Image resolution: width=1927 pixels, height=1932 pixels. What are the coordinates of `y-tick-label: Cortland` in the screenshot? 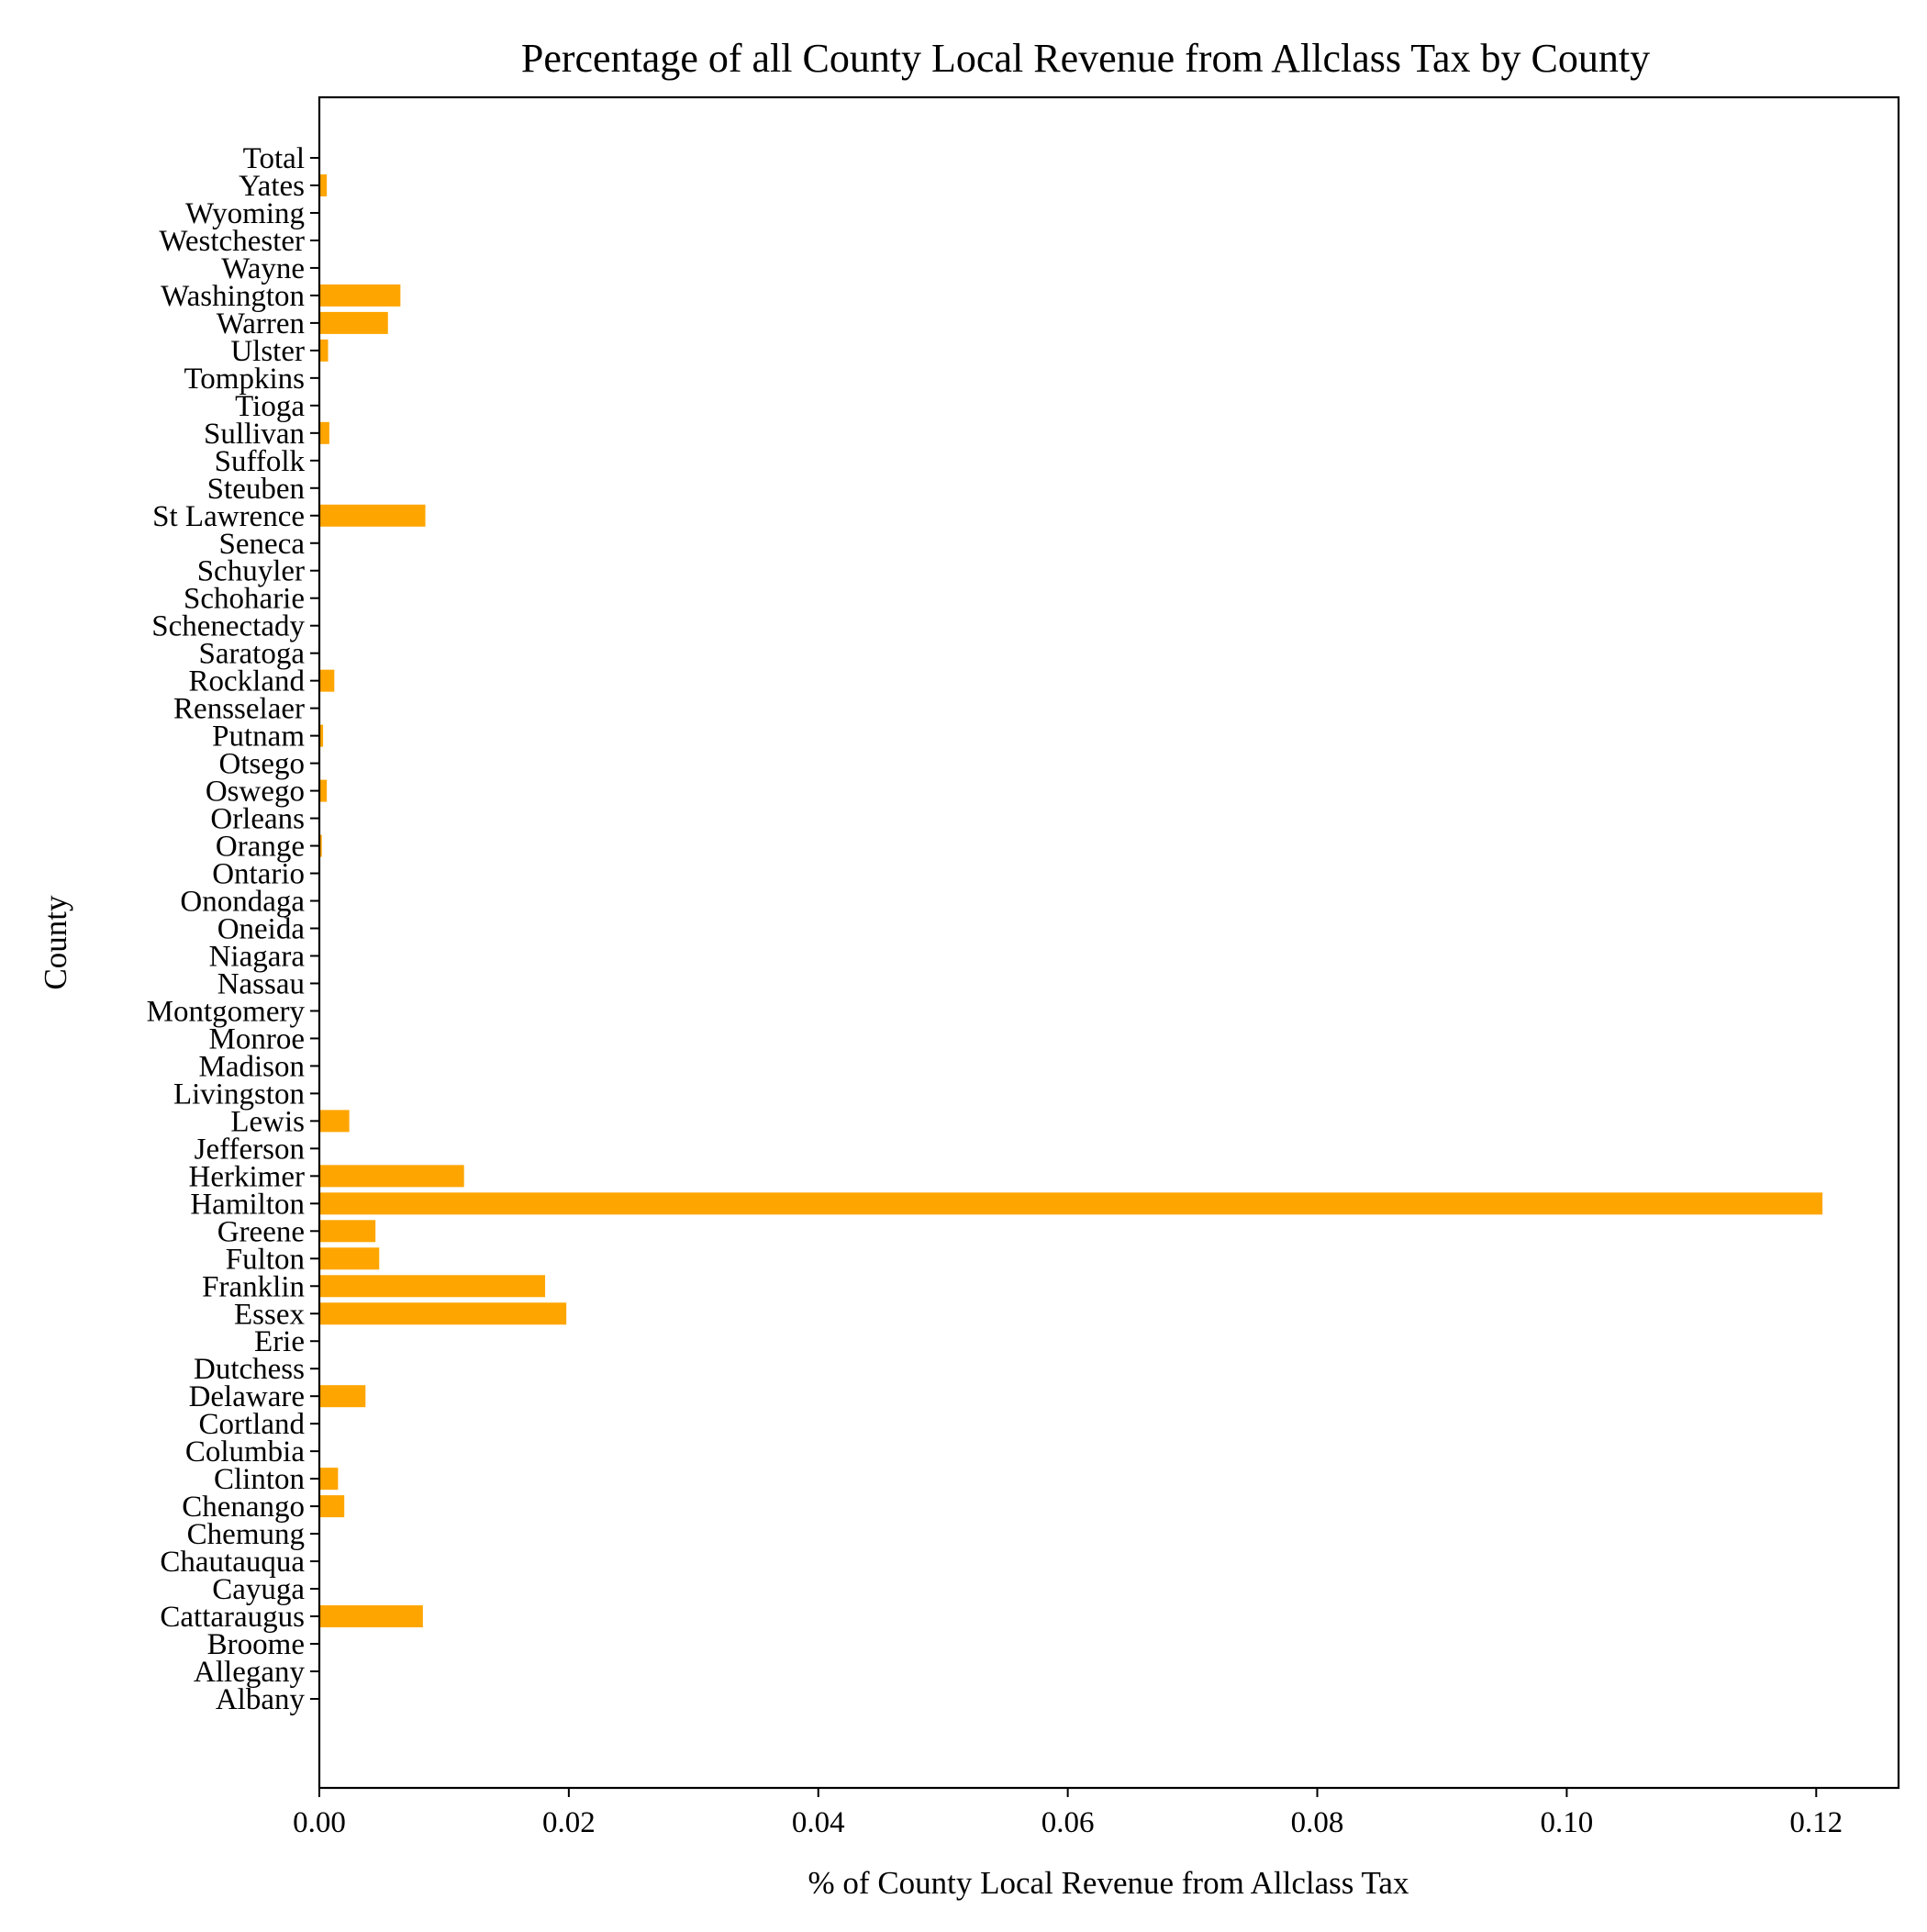 It's located at (253, 1424).